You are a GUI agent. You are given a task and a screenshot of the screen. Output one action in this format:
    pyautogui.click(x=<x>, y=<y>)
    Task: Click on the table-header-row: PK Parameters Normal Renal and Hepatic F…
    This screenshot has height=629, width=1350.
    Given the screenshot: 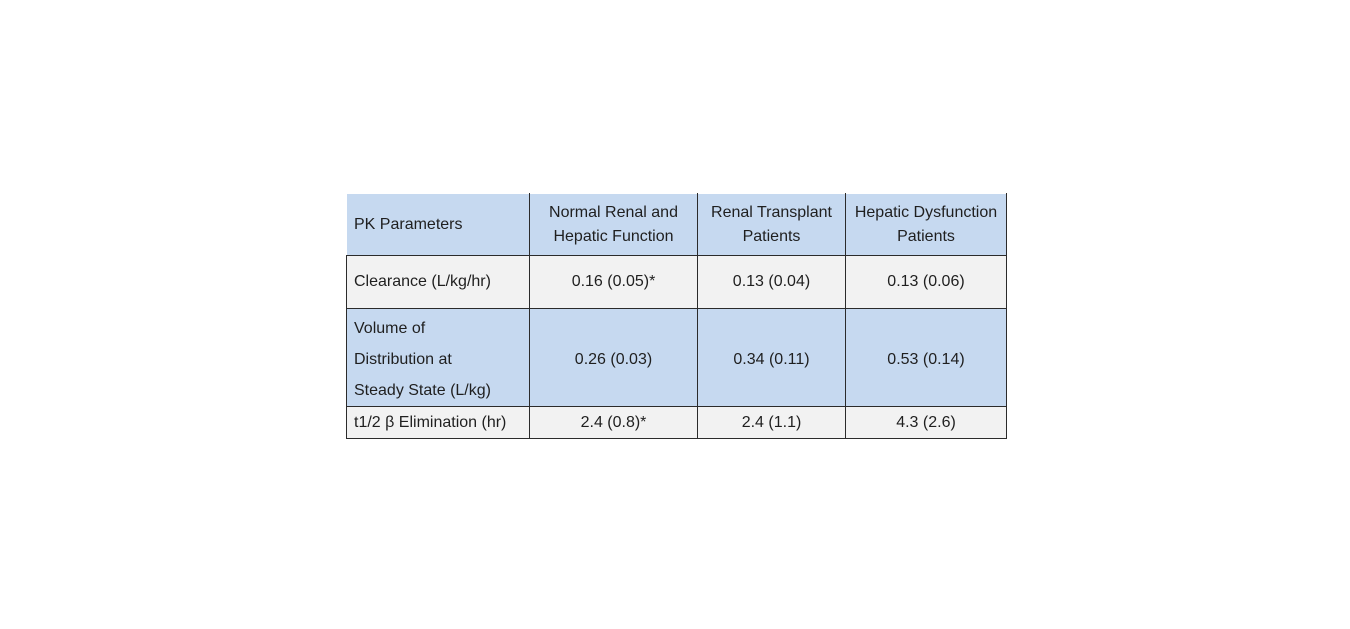 What is the action you would take?
    pyautogui.click(x=676, y=224)
    